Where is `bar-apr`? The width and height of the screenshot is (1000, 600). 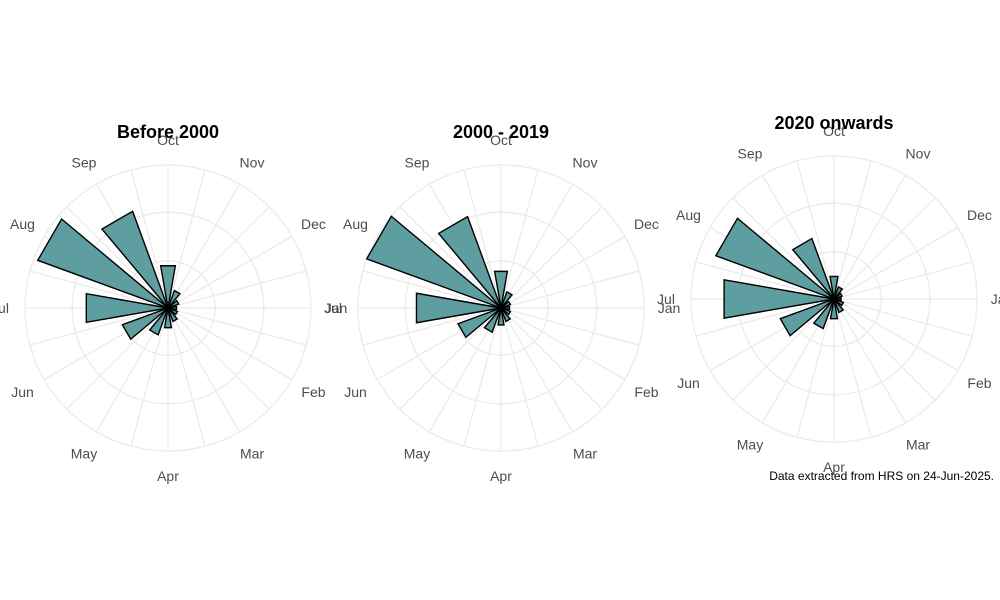 bar-apr is located at coordinates (479, 323).